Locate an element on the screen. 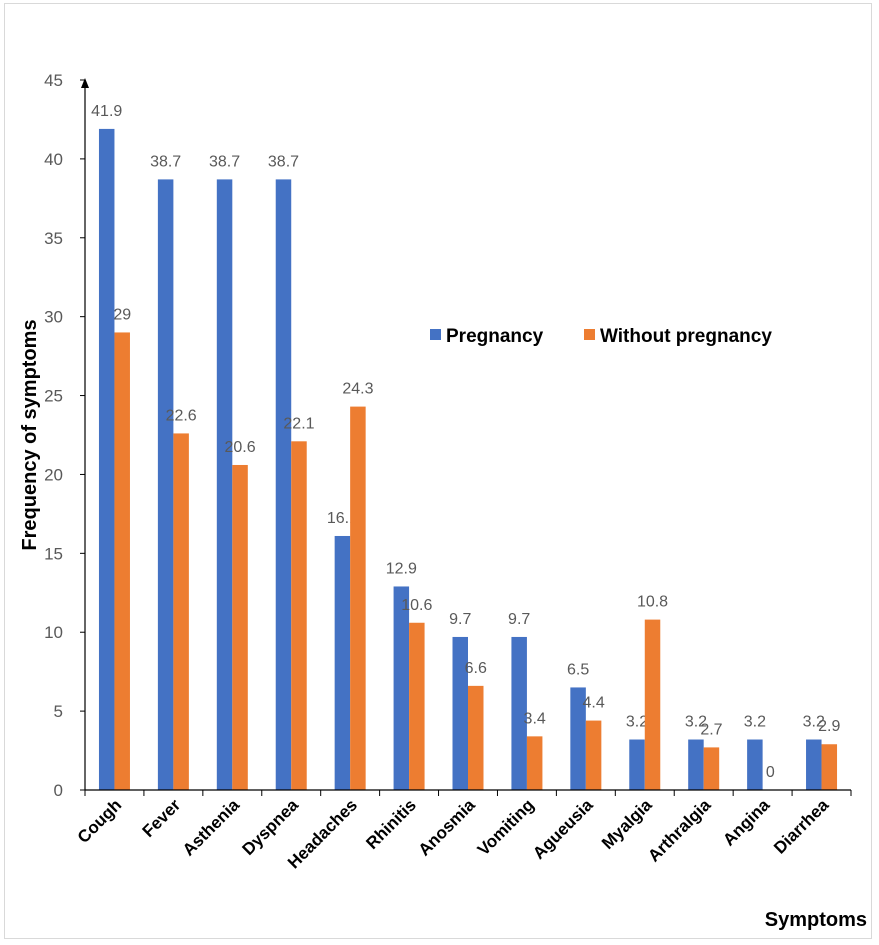 The image size is (879, 945). data-label-without-pregnancy-agueusia: 4.4 is located at coordinates (593, 703).